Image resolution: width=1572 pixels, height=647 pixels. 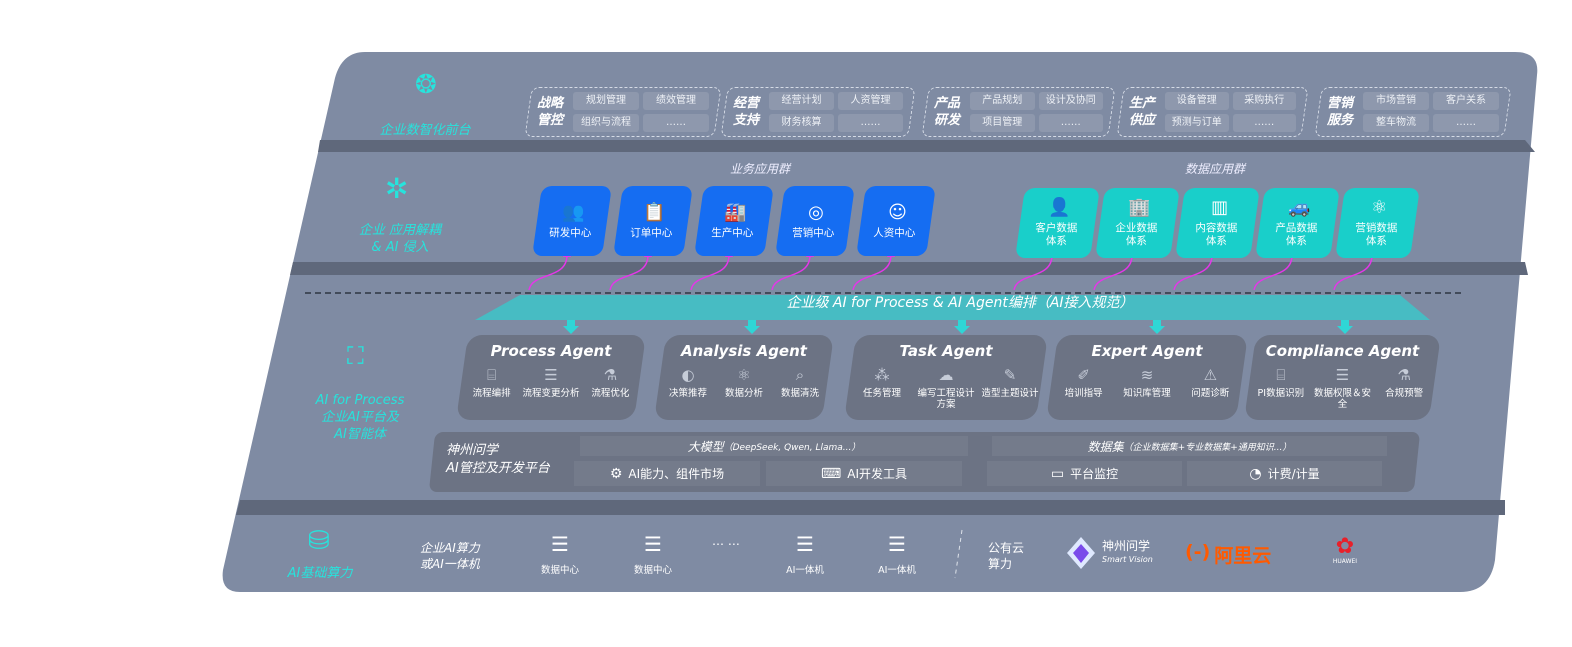 I want to click on business-app-tile: ◎ 营销中心, so click(x=815, y=221).